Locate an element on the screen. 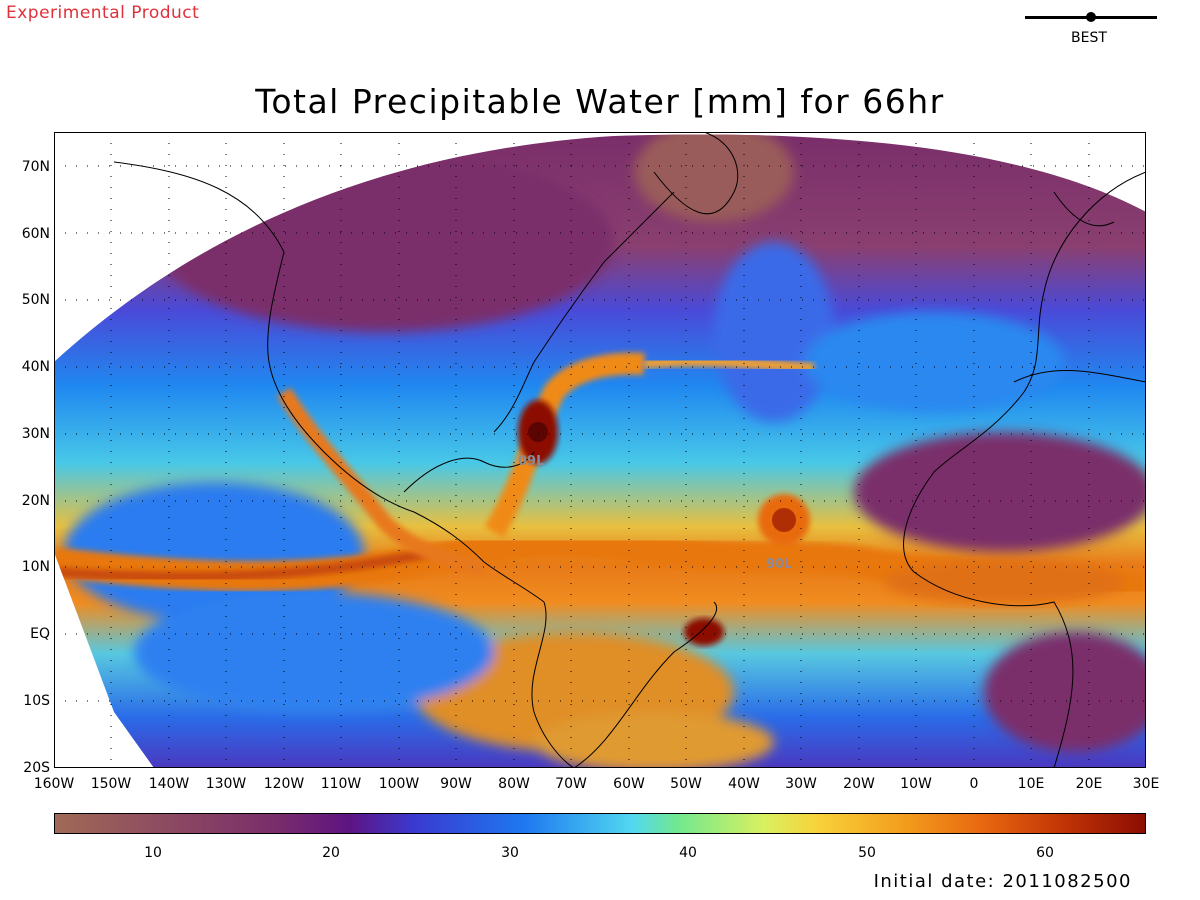 Image resolution: width=1200 pixels, height=900 pixels. colorbar is located at coordinates (600, 823).